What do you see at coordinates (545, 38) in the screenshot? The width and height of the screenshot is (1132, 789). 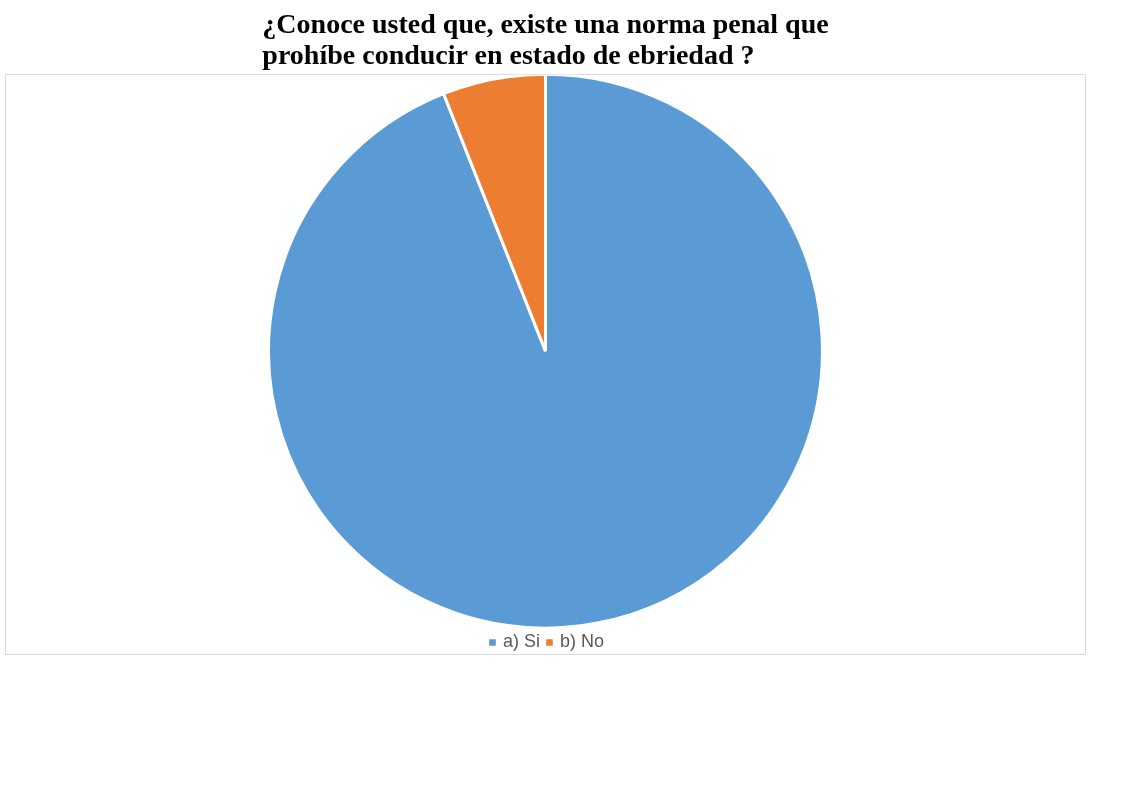 I see `chart-title: ¿Conoce usted que, existe una norma penal que prohíbe conducir en estado de ebriedad ?` at bounding box center [545, 38].